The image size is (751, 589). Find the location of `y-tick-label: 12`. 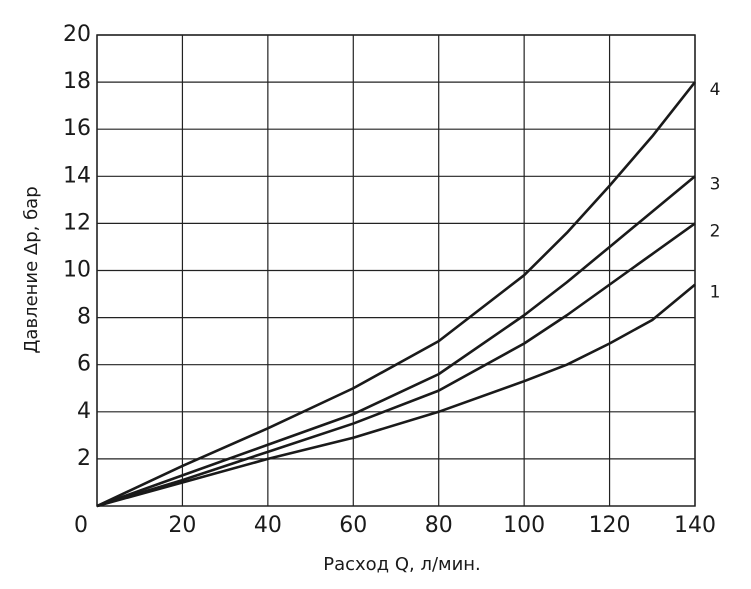

y-tick-label: 12 is located at coordinates (77, 222).